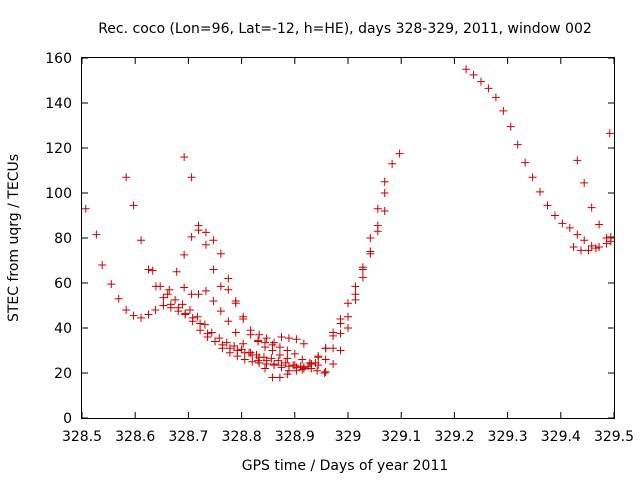  Describe the element at coordinates (345, 466) in the screenshot. I see `x-axis-title: GPS time / Days of year 2011` at that location.